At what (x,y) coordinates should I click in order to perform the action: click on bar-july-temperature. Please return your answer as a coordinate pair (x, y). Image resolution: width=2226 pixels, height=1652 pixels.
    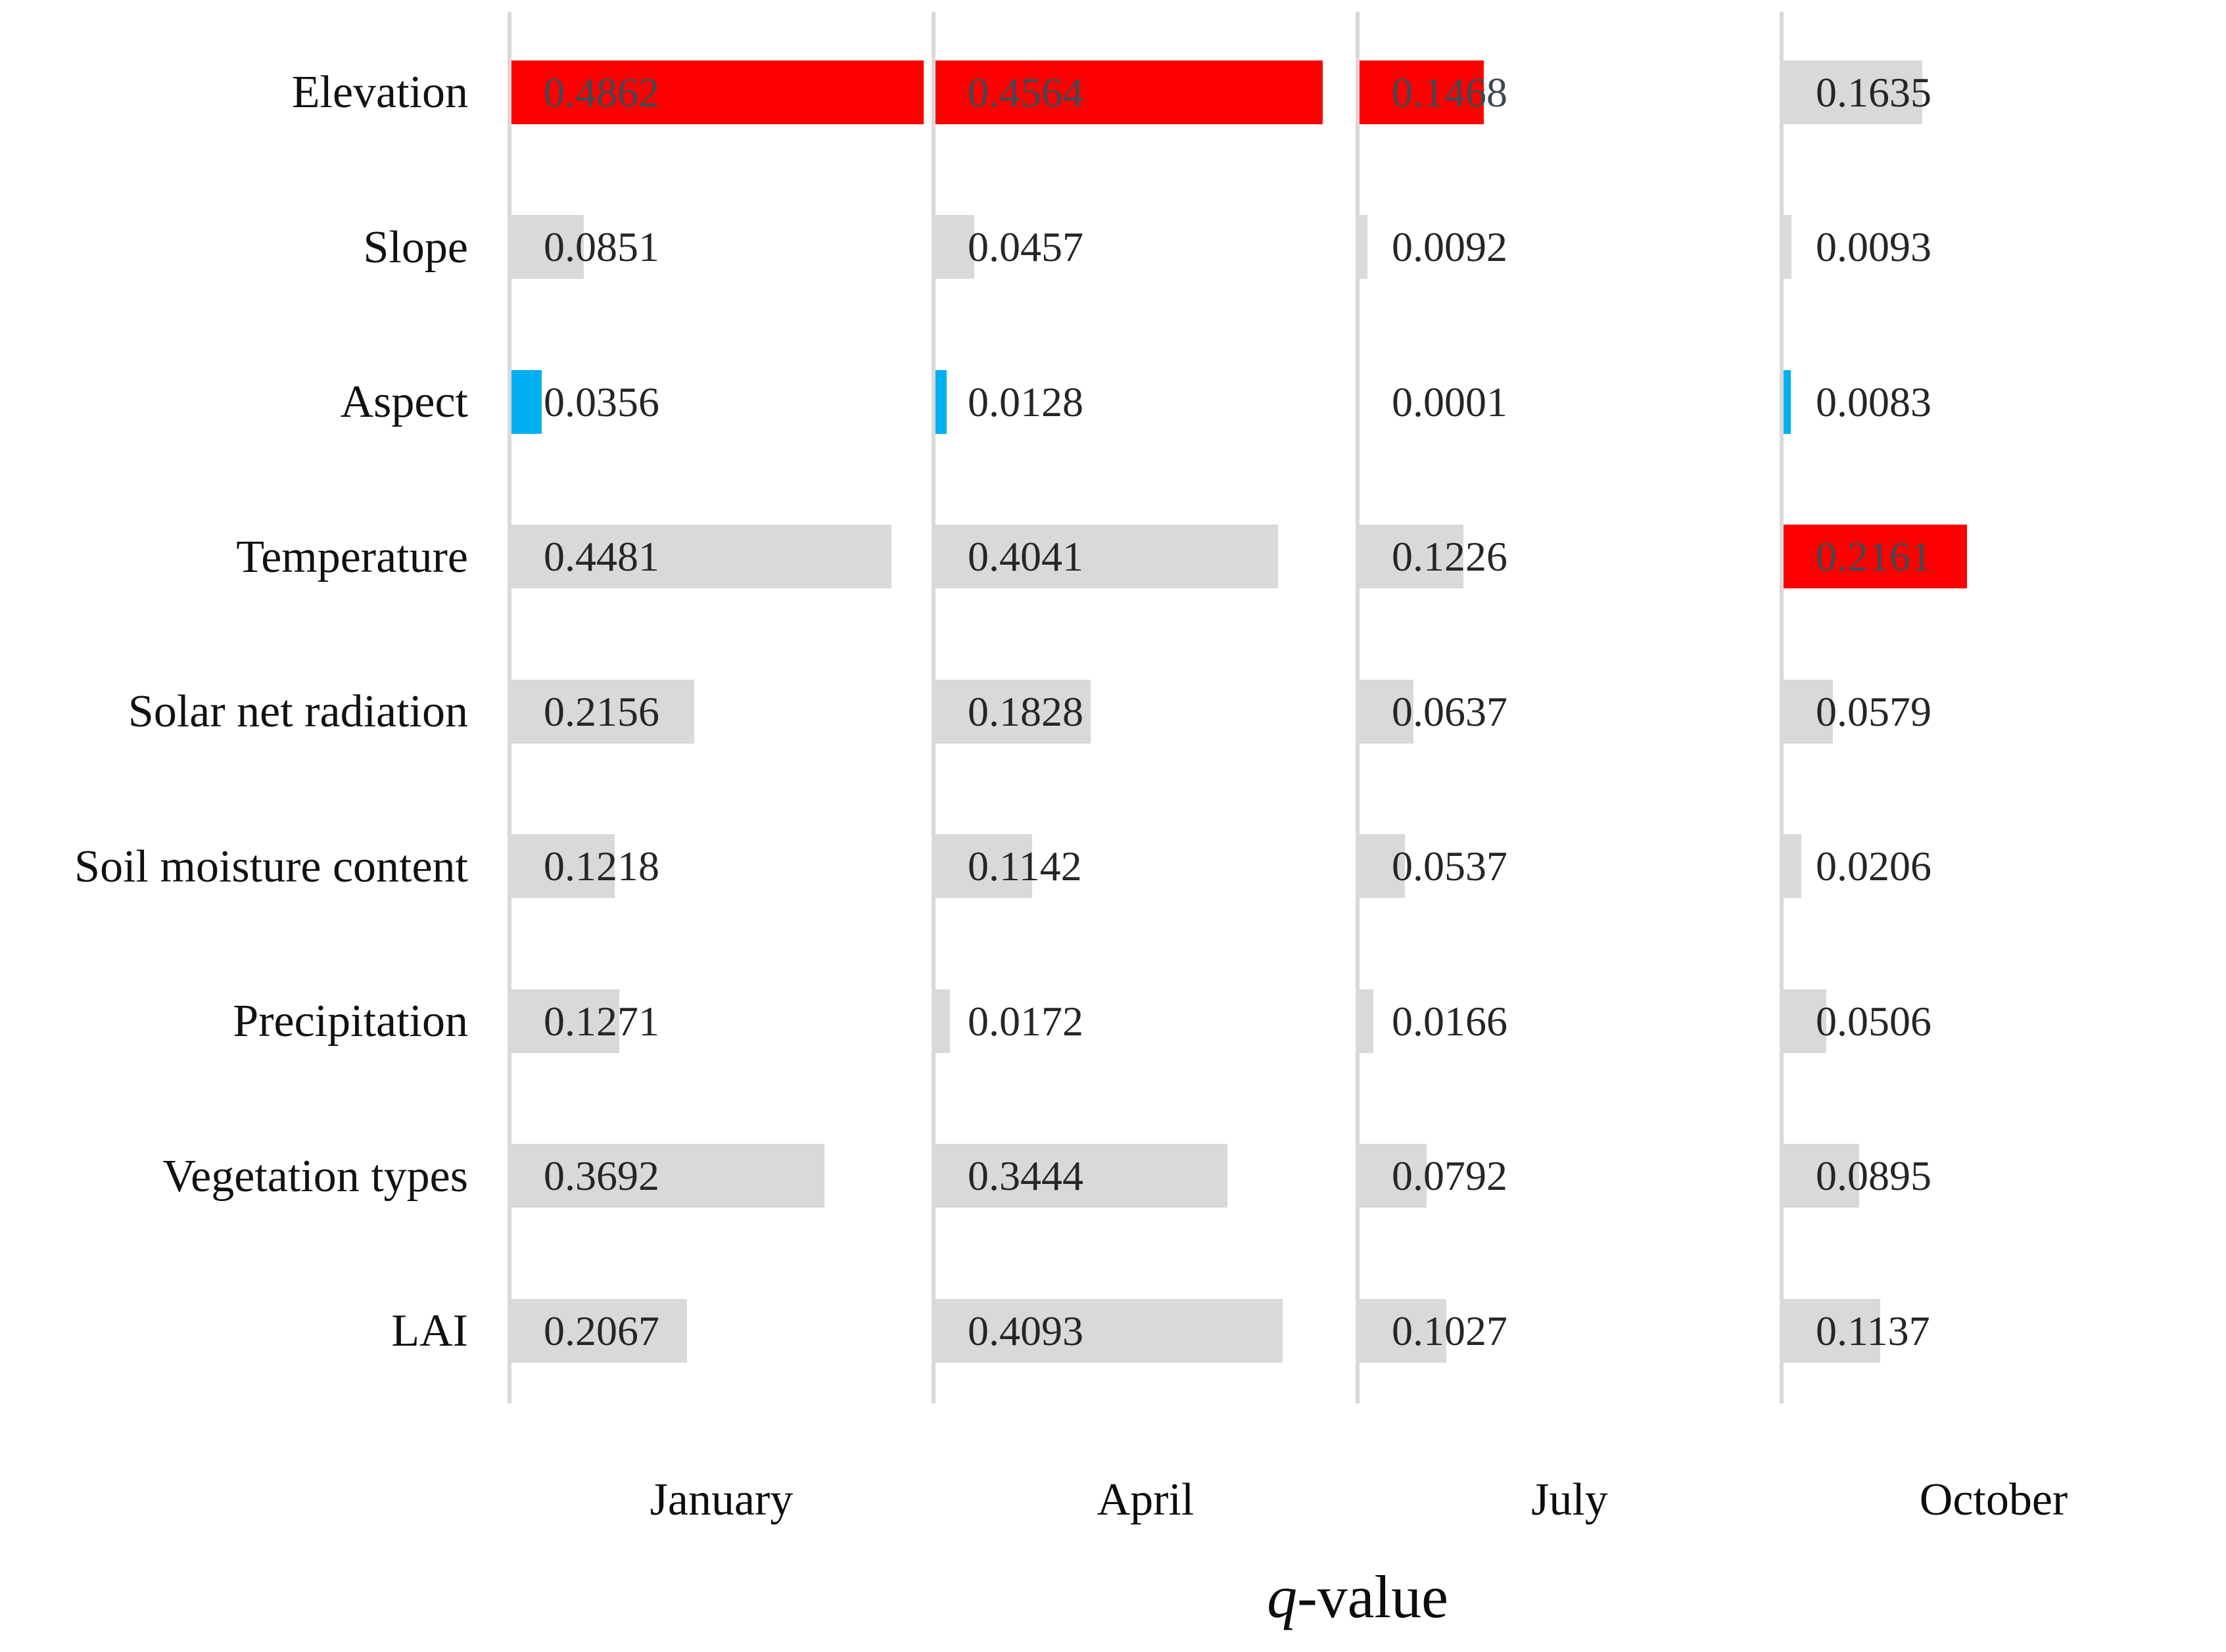
    Looking at the image, I should click on (1412, 556).